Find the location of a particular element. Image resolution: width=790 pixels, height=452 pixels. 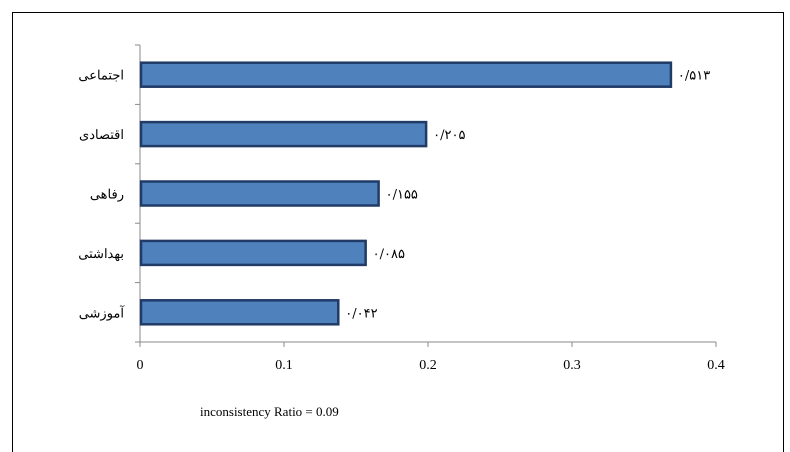

x-tick-label: 0.2 is located at coordinates (428, 365).